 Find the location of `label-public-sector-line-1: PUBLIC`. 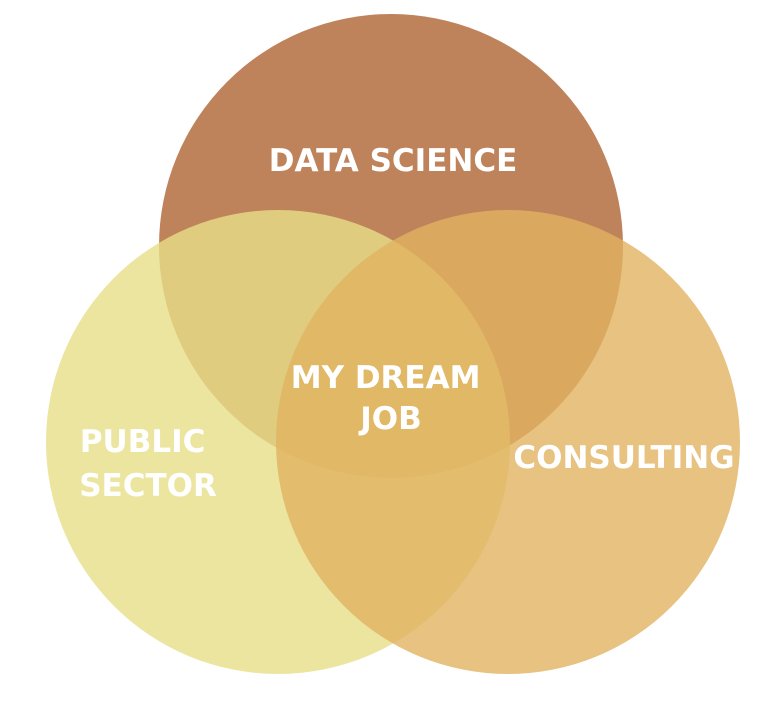

label-public-sector-line-1: PUBLIC is located at coordinates (143, 442).